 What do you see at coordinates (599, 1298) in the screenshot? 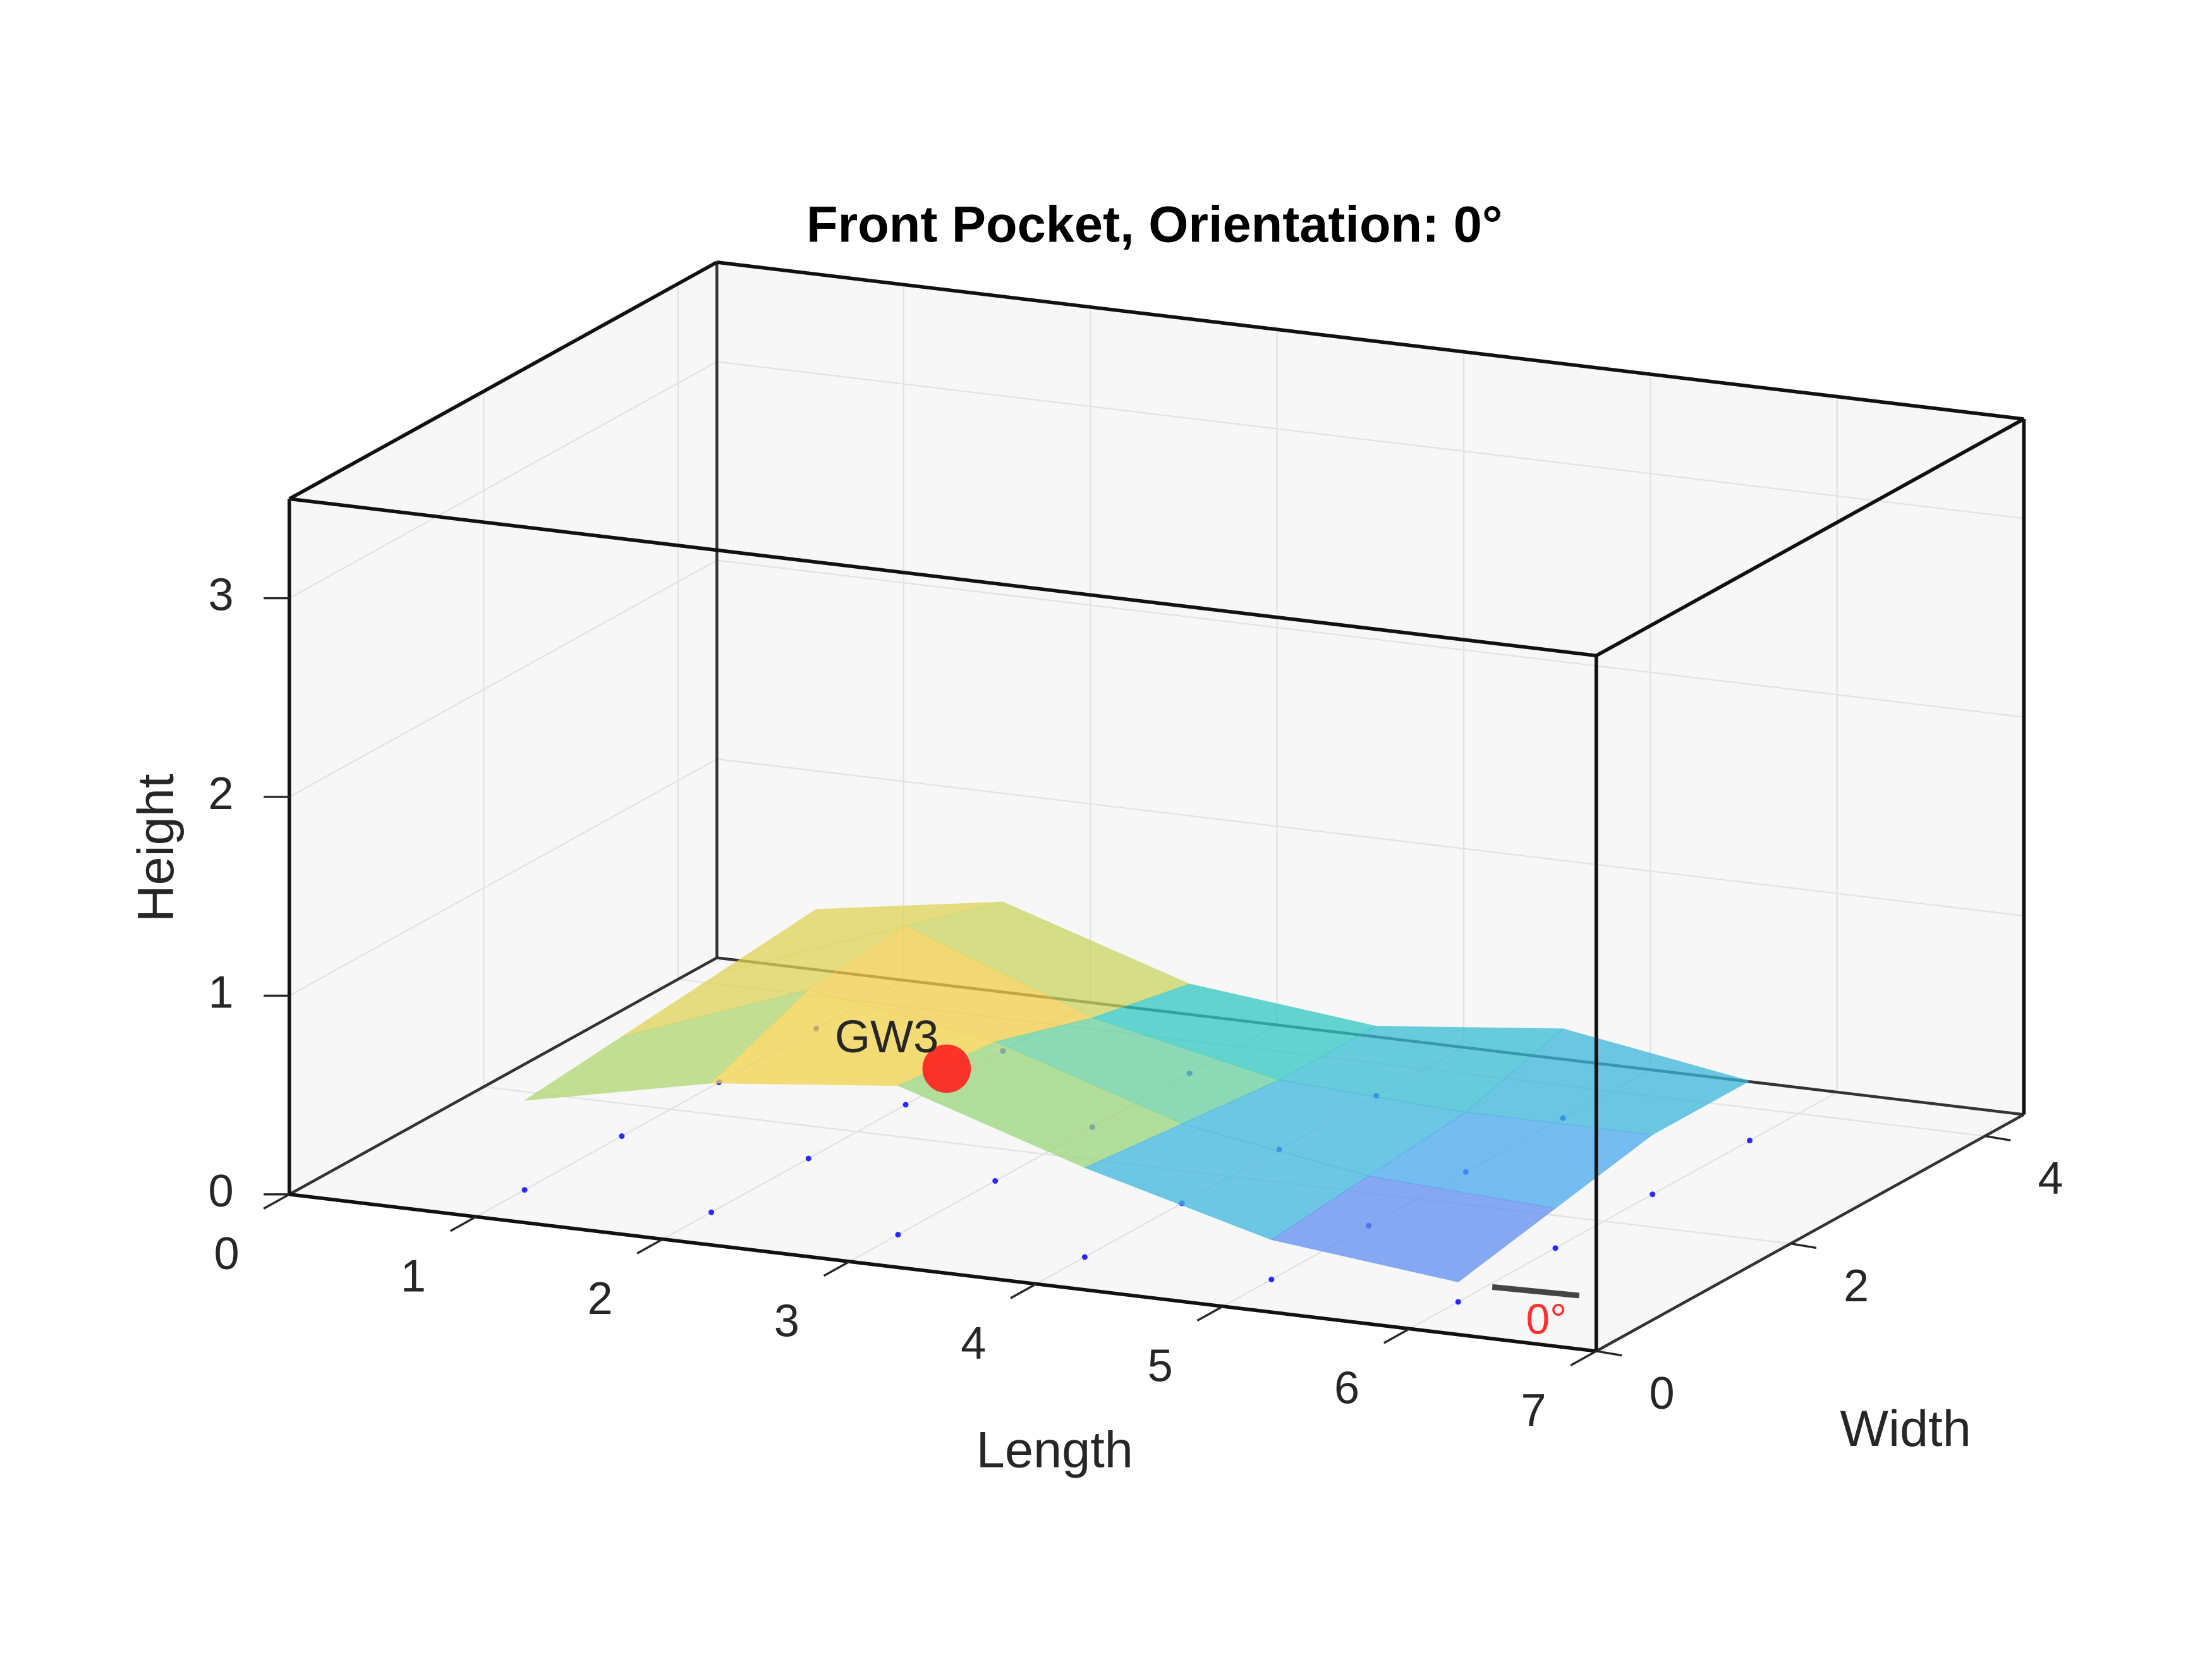
I see `x-tick-label: 2` at bounding box center [599, 1298].